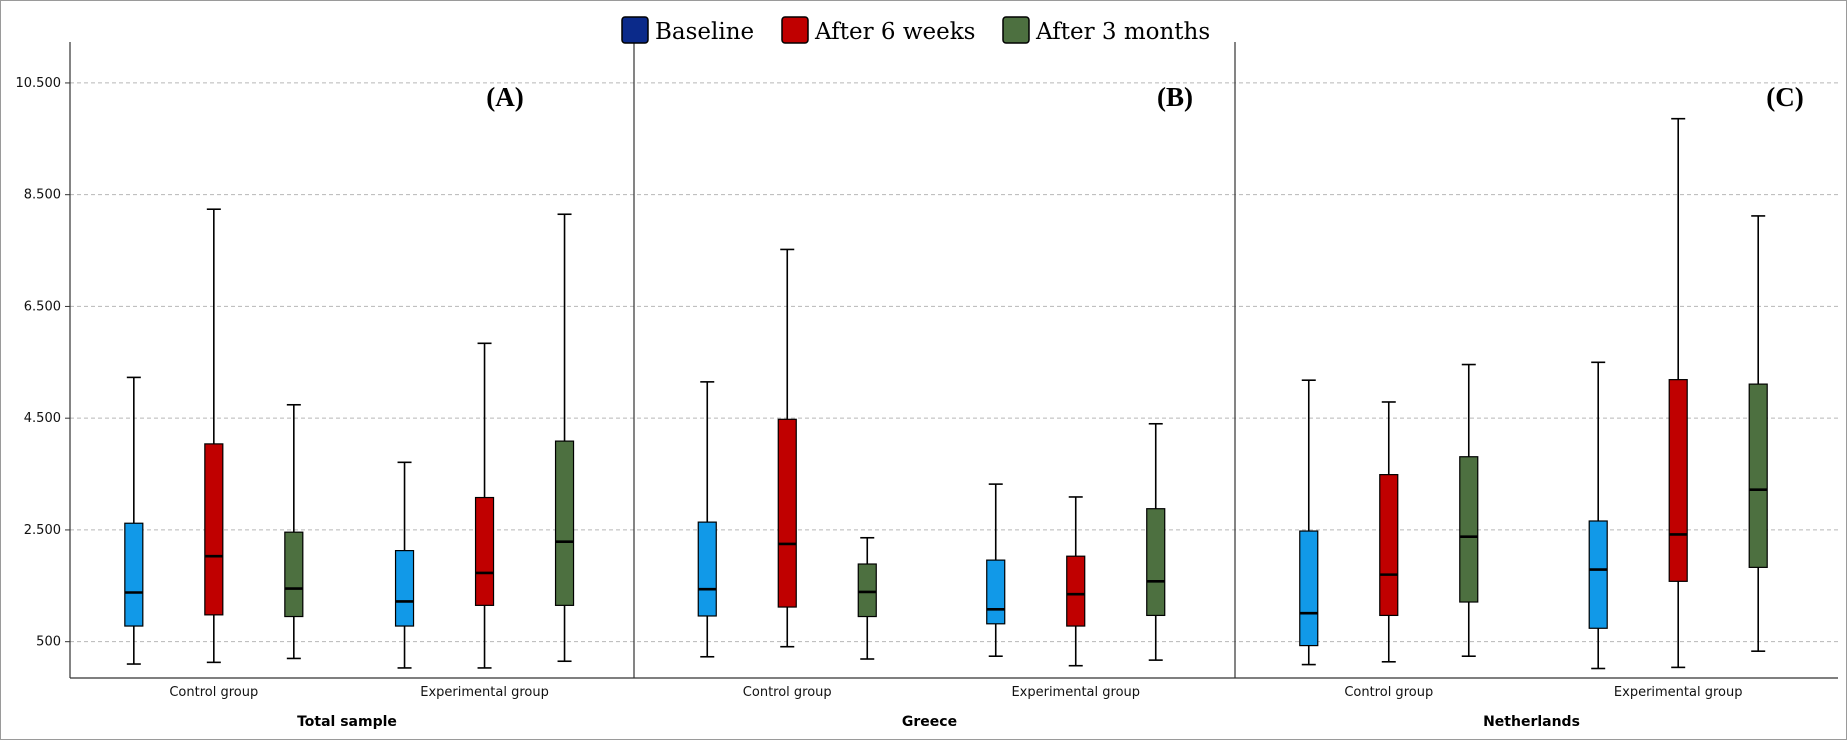 This screenshot has width=1847, height=740. Describe the element at coordinates (42, 195) in the screenshot. I see `y-tick-label: 8.500` at that location.